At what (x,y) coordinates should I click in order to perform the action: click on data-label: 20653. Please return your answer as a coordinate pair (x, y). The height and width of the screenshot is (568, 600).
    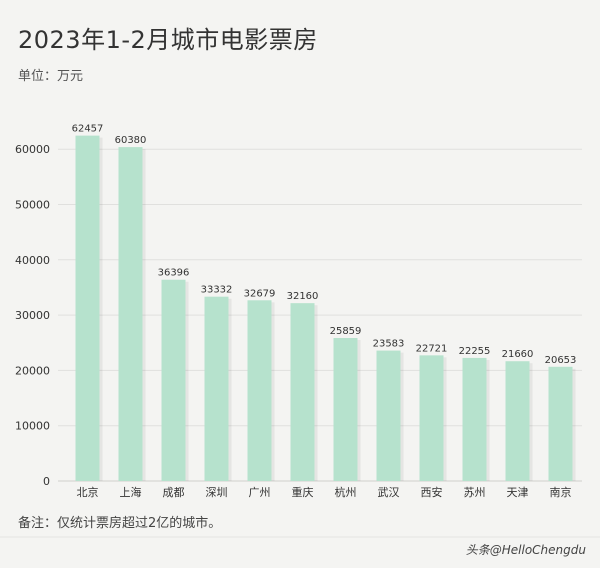
    Looking at the image, I should click on (561, 360).